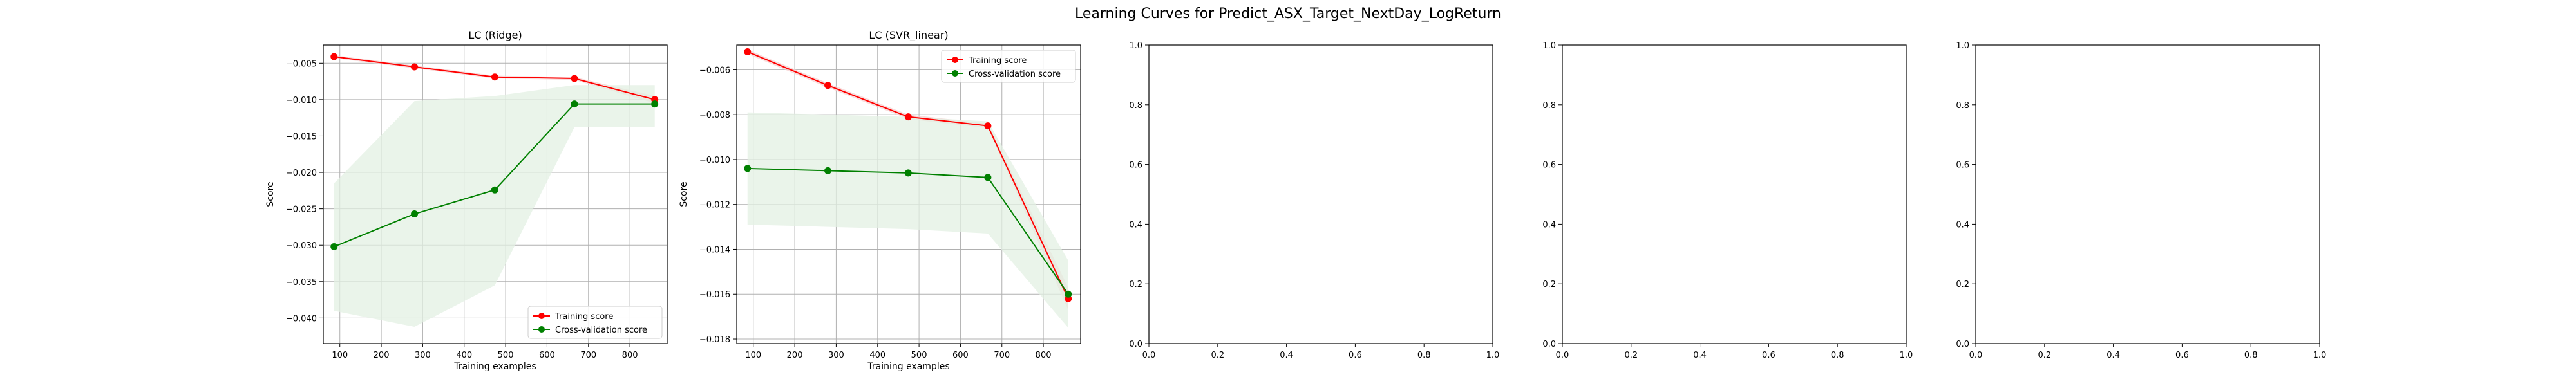  Describe the element at coordinates (301, 173) in the screenshot. I see `y-tick-label: −0.020` at that location.